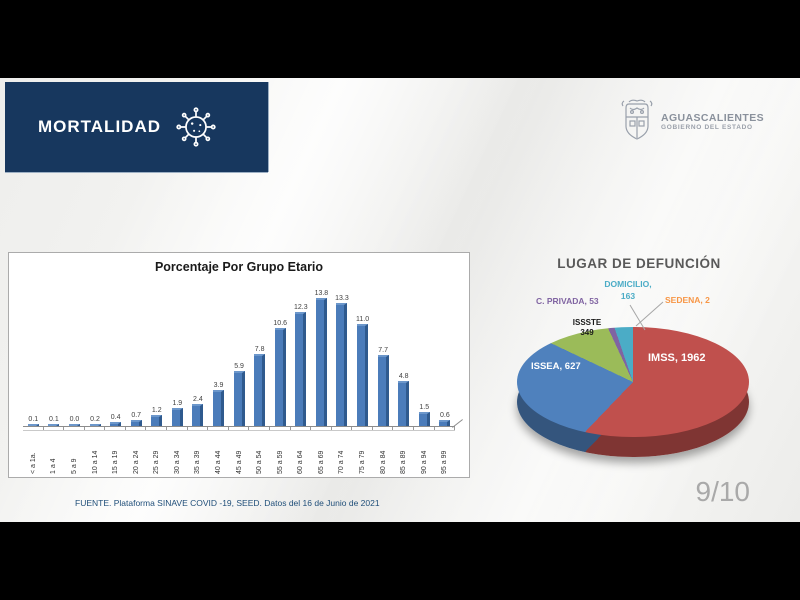 The image size is (800, 600). I want to click on x-axis-label: 5 a 9, so click(74, 466).